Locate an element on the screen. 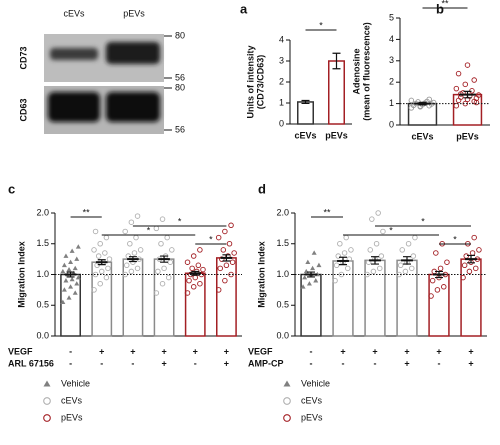 The width and height of the screenshot is (500, 445). significance-label: ** is located at coordinates (327, 212).